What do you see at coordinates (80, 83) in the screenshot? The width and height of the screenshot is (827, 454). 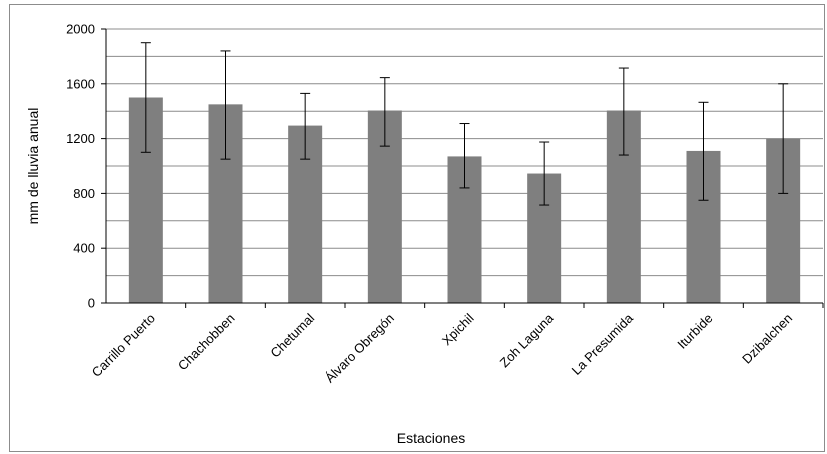 I see `y-tick-label: 1600` at bounding box center [80, 83].